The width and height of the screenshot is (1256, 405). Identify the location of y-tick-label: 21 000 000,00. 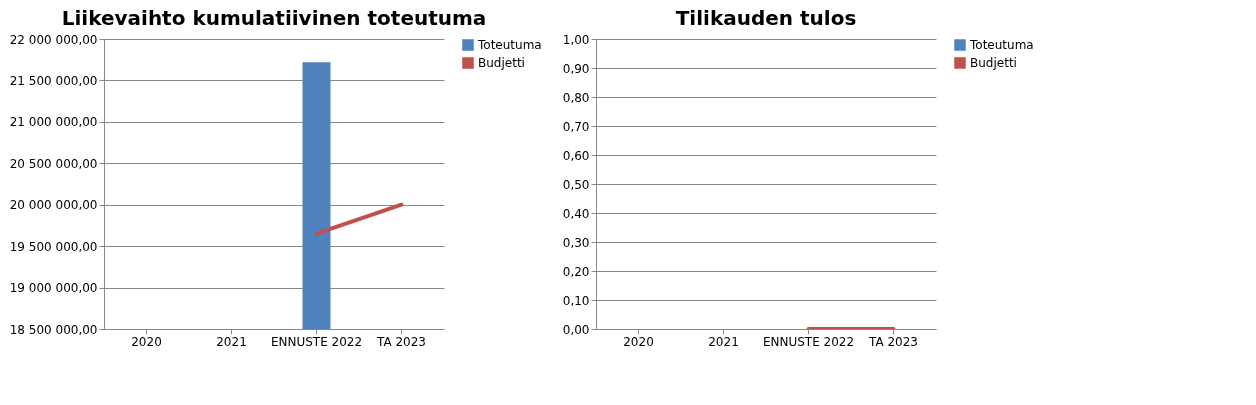
(53, 122).